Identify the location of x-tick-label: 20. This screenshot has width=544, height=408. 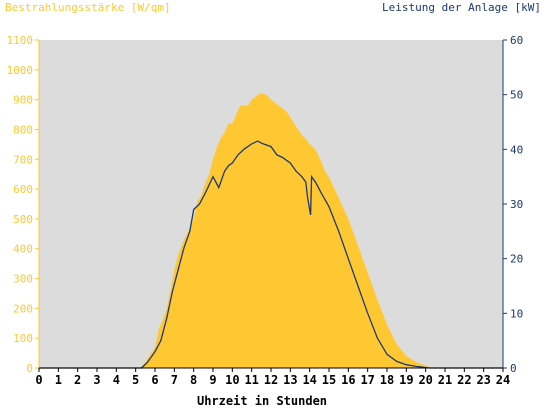
(425, 380).